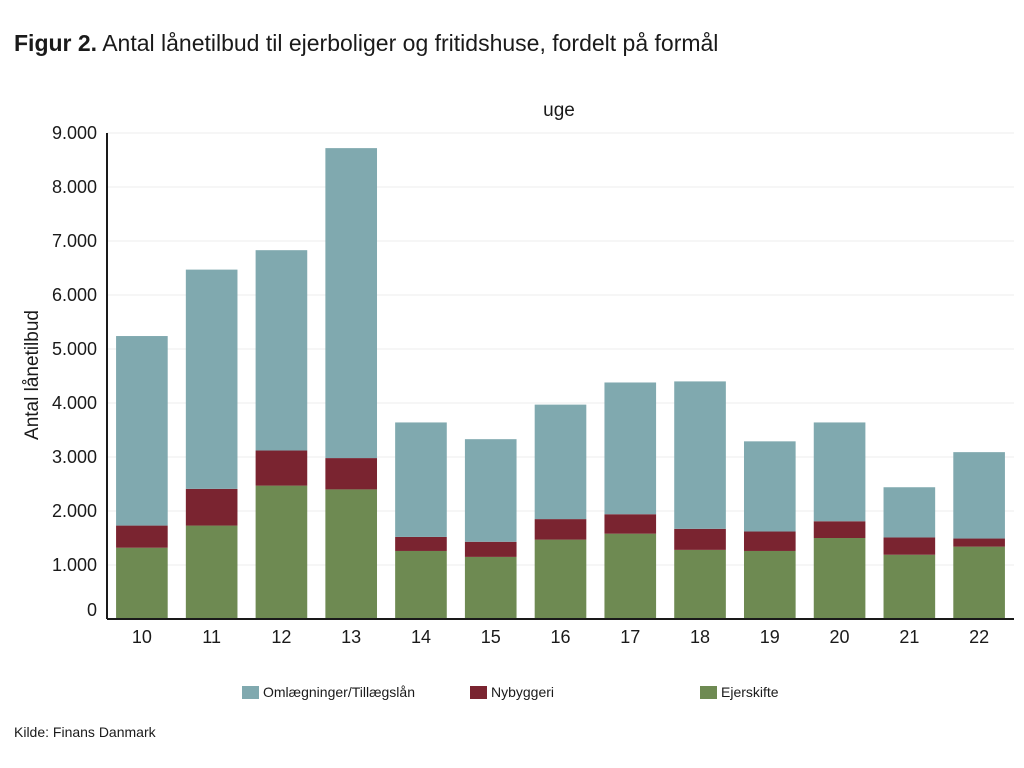 This screenshot has height=768, width=1024. I want to click on bar-omlægninger-tillægslån-17, so click(630, 448).